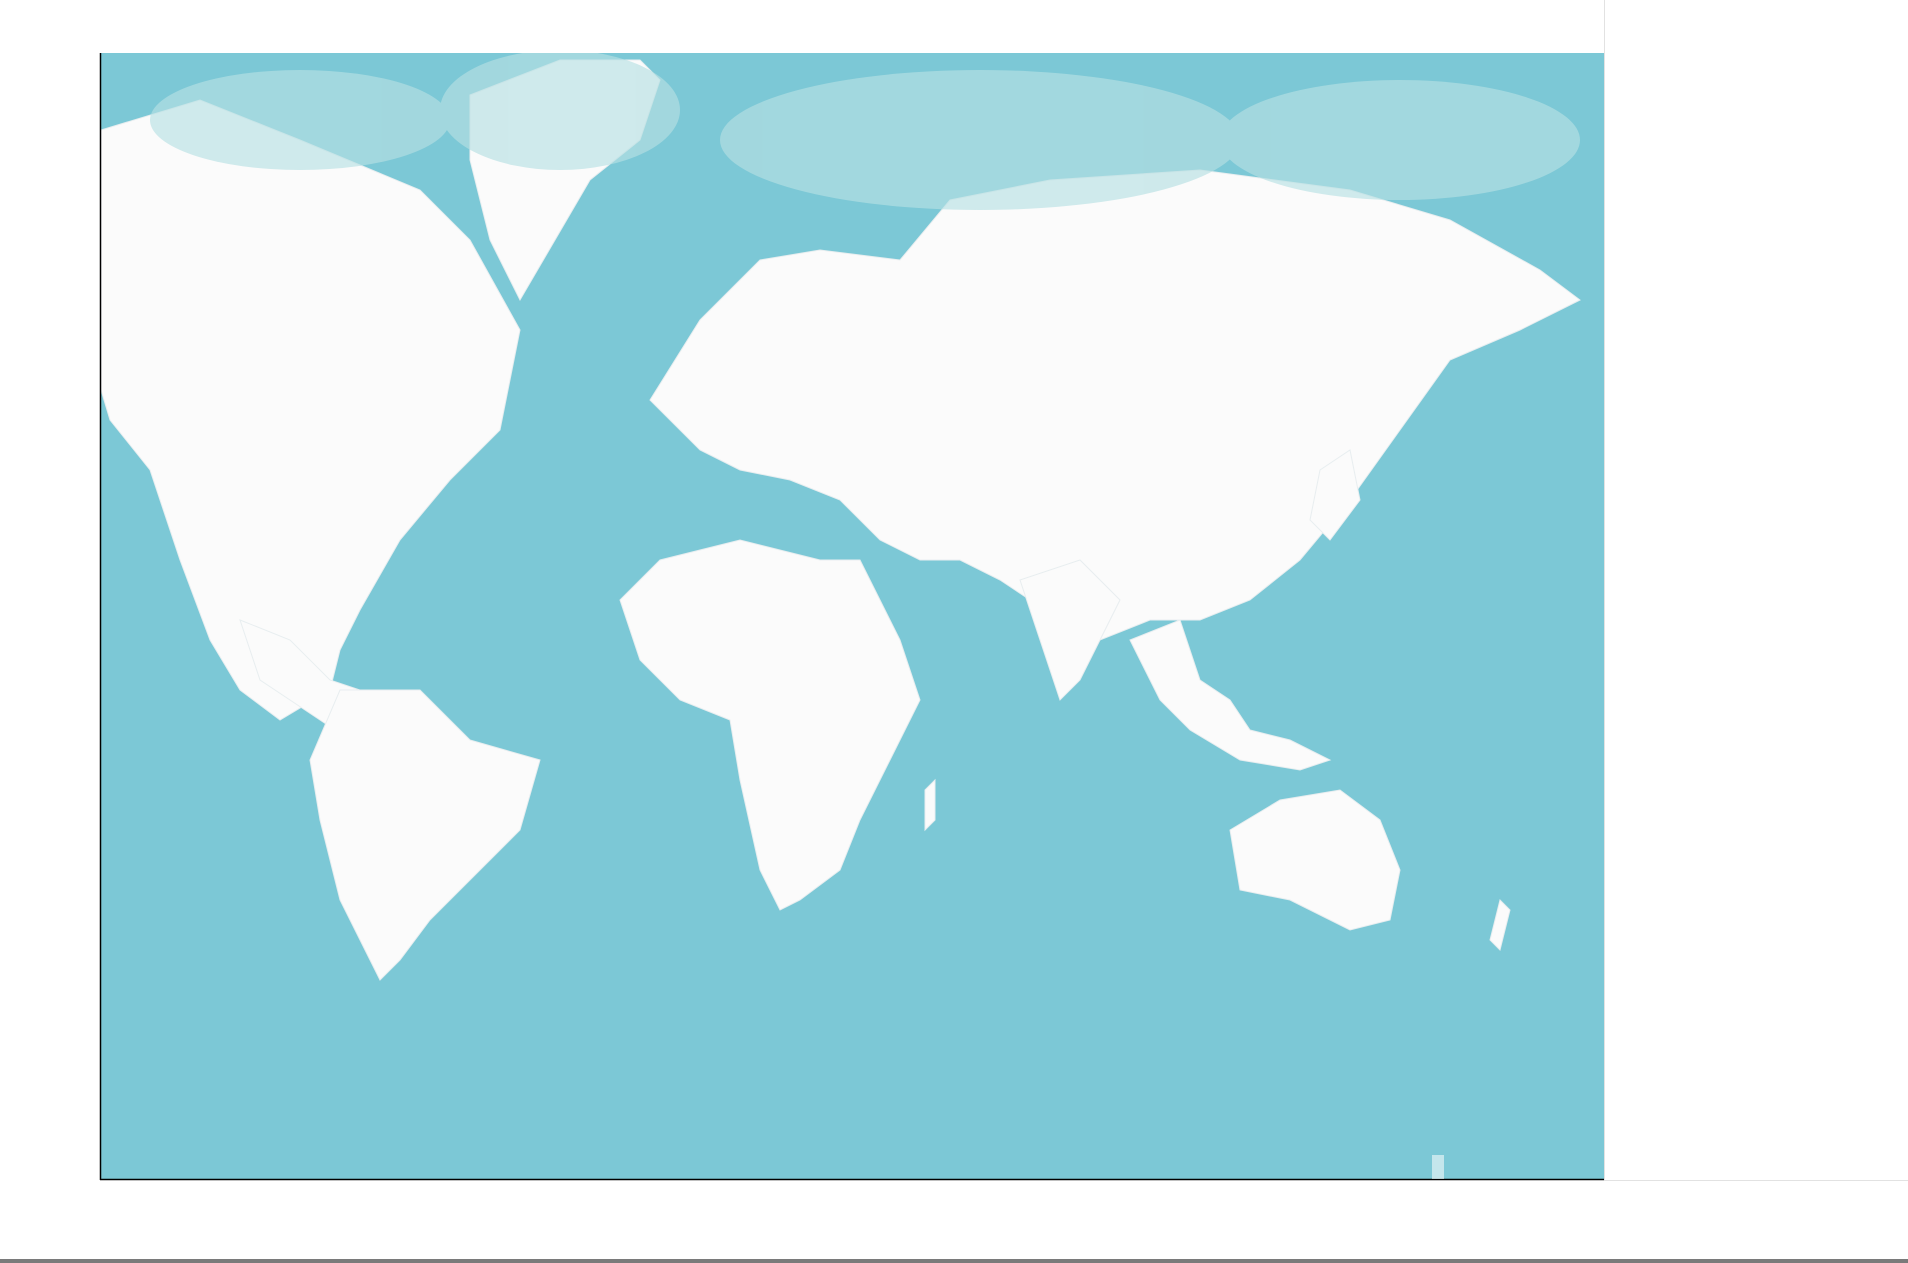  Describe the element at coordinates (1756, 590) in the screenshot. I see `legend` at that location.